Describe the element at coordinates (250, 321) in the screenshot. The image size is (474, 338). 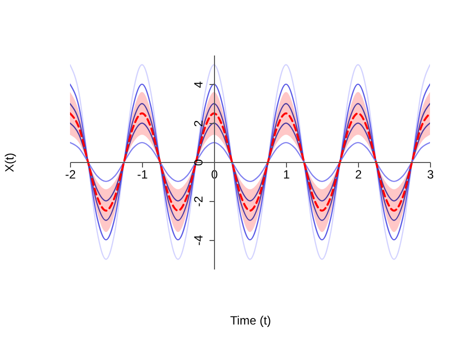
I see `x-axis-title: Time (t)` at that location.